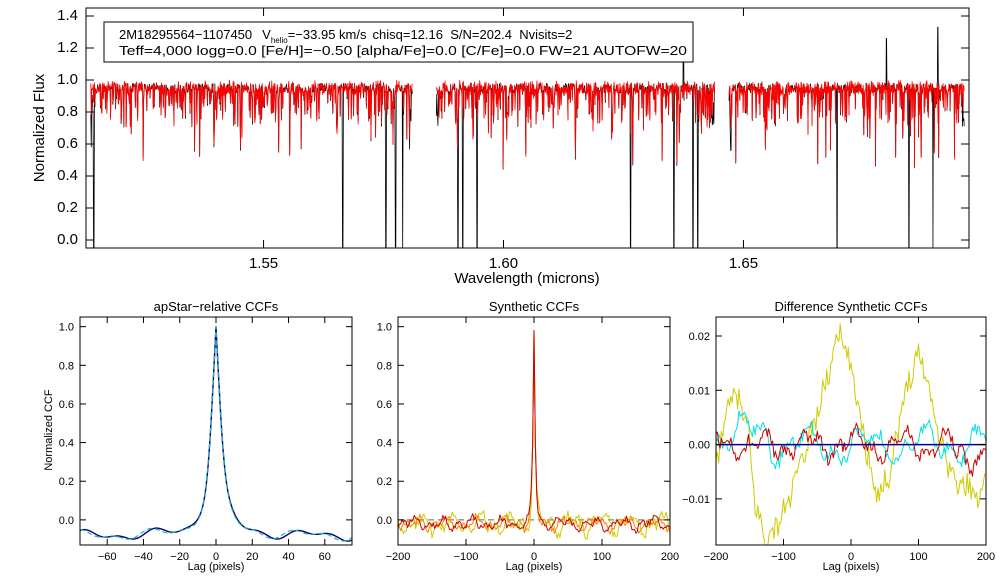 The height and width of the screenshot is (576, 1008). I want to click on apstar-ccf-y-tick-label: 0.0, so click(66, 521).